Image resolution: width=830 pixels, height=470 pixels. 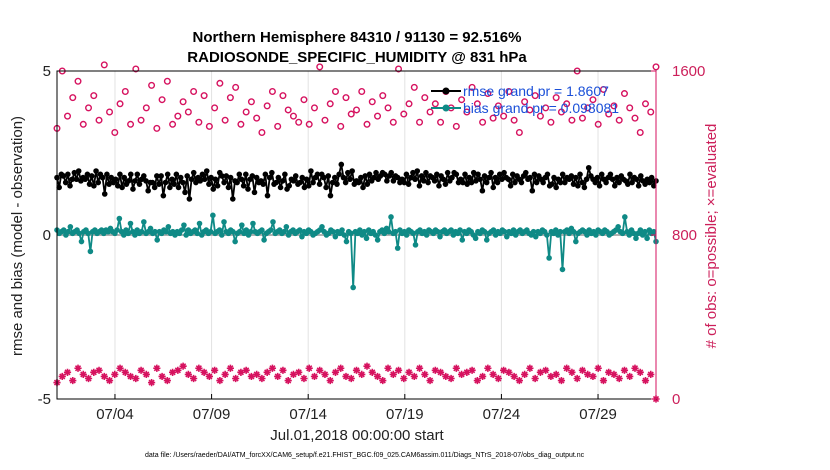 I want to click on x-tick-label: 07/19, so click(x=405, y=414).